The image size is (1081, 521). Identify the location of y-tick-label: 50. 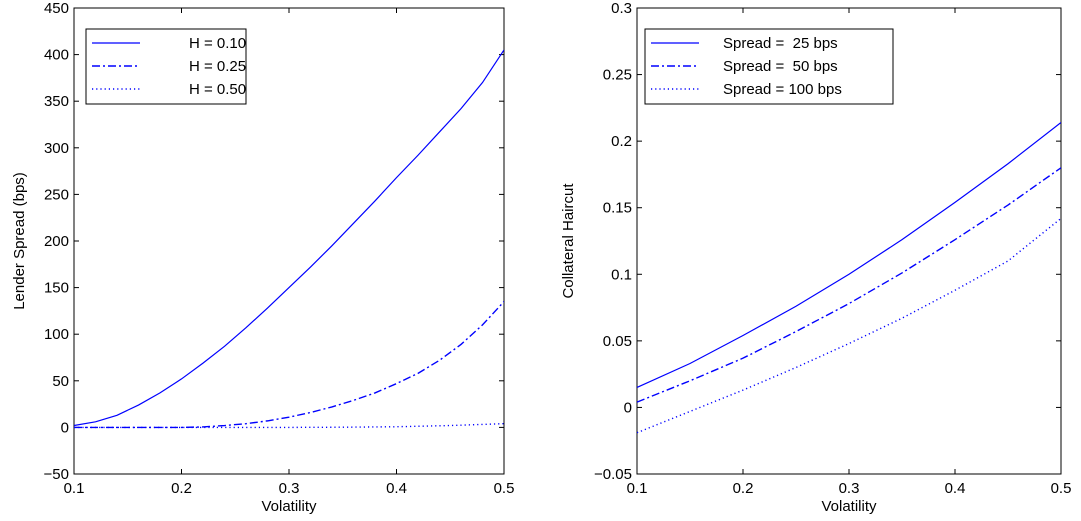
(60, 381).